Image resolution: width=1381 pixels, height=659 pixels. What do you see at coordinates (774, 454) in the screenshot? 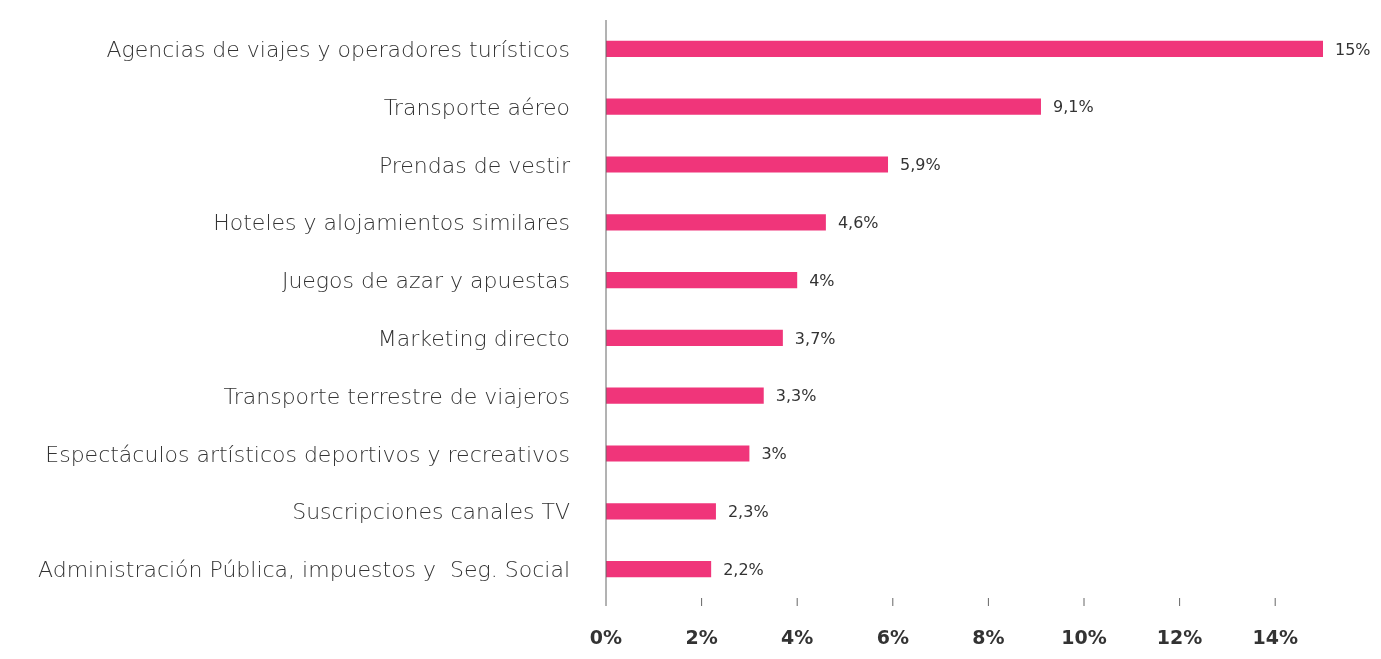
I see `data-label: 3%` at bounding box center [774, 454].